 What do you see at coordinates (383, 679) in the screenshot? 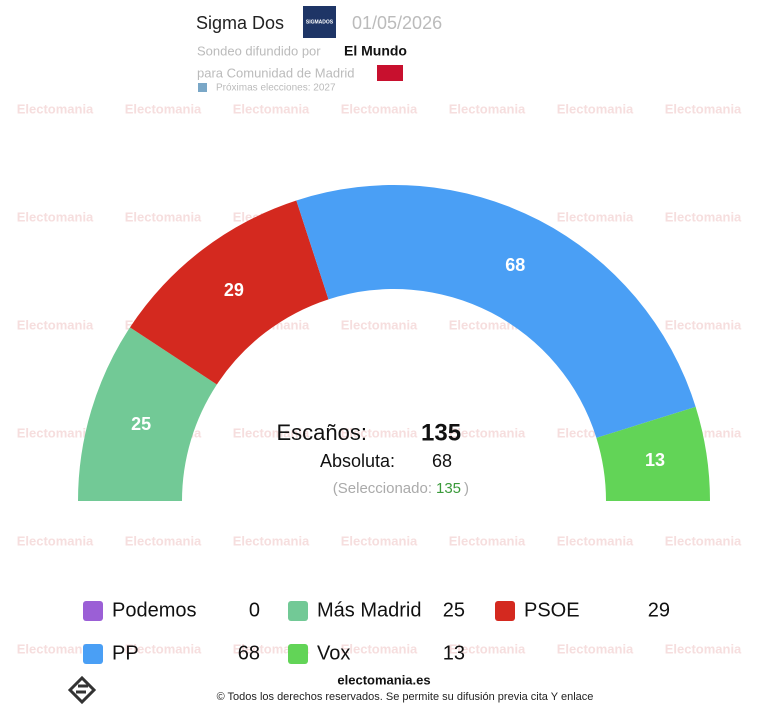
I see `footer-site: electomania.es` at bounding box center [383, 679].